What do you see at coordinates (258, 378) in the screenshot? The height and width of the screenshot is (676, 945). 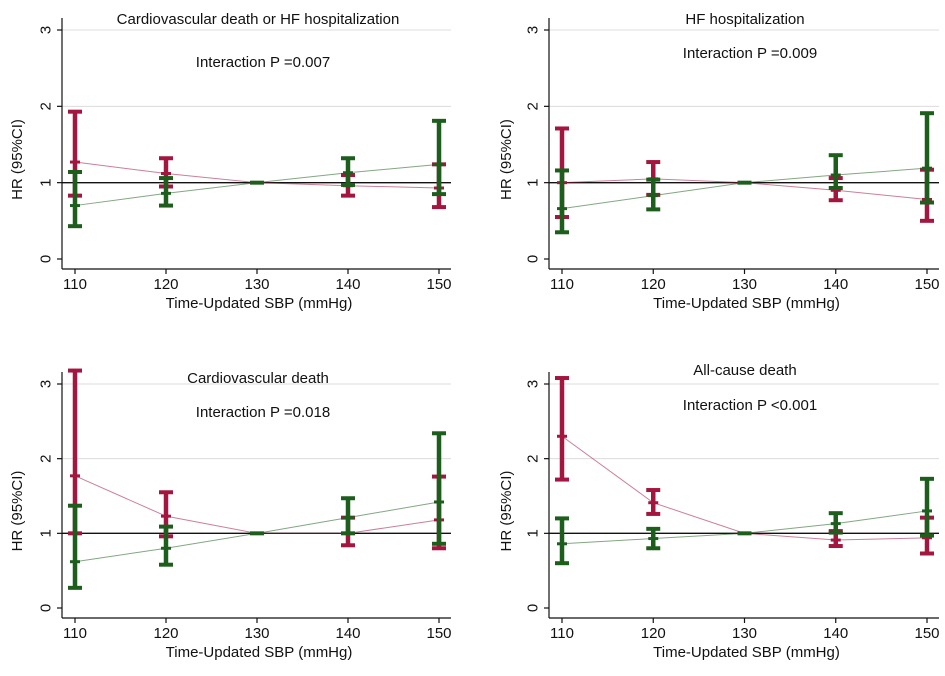 I see `panel-title: Cardiovascular death` at bounding box center [258, 378].